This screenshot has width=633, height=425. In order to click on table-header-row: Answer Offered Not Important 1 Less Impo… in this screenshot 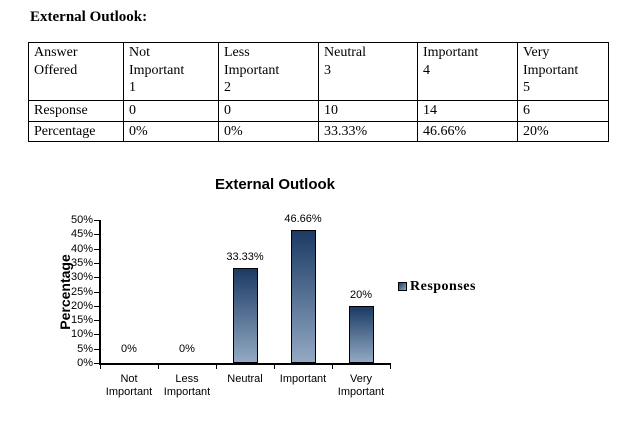, I will do `click(318, 71)`.